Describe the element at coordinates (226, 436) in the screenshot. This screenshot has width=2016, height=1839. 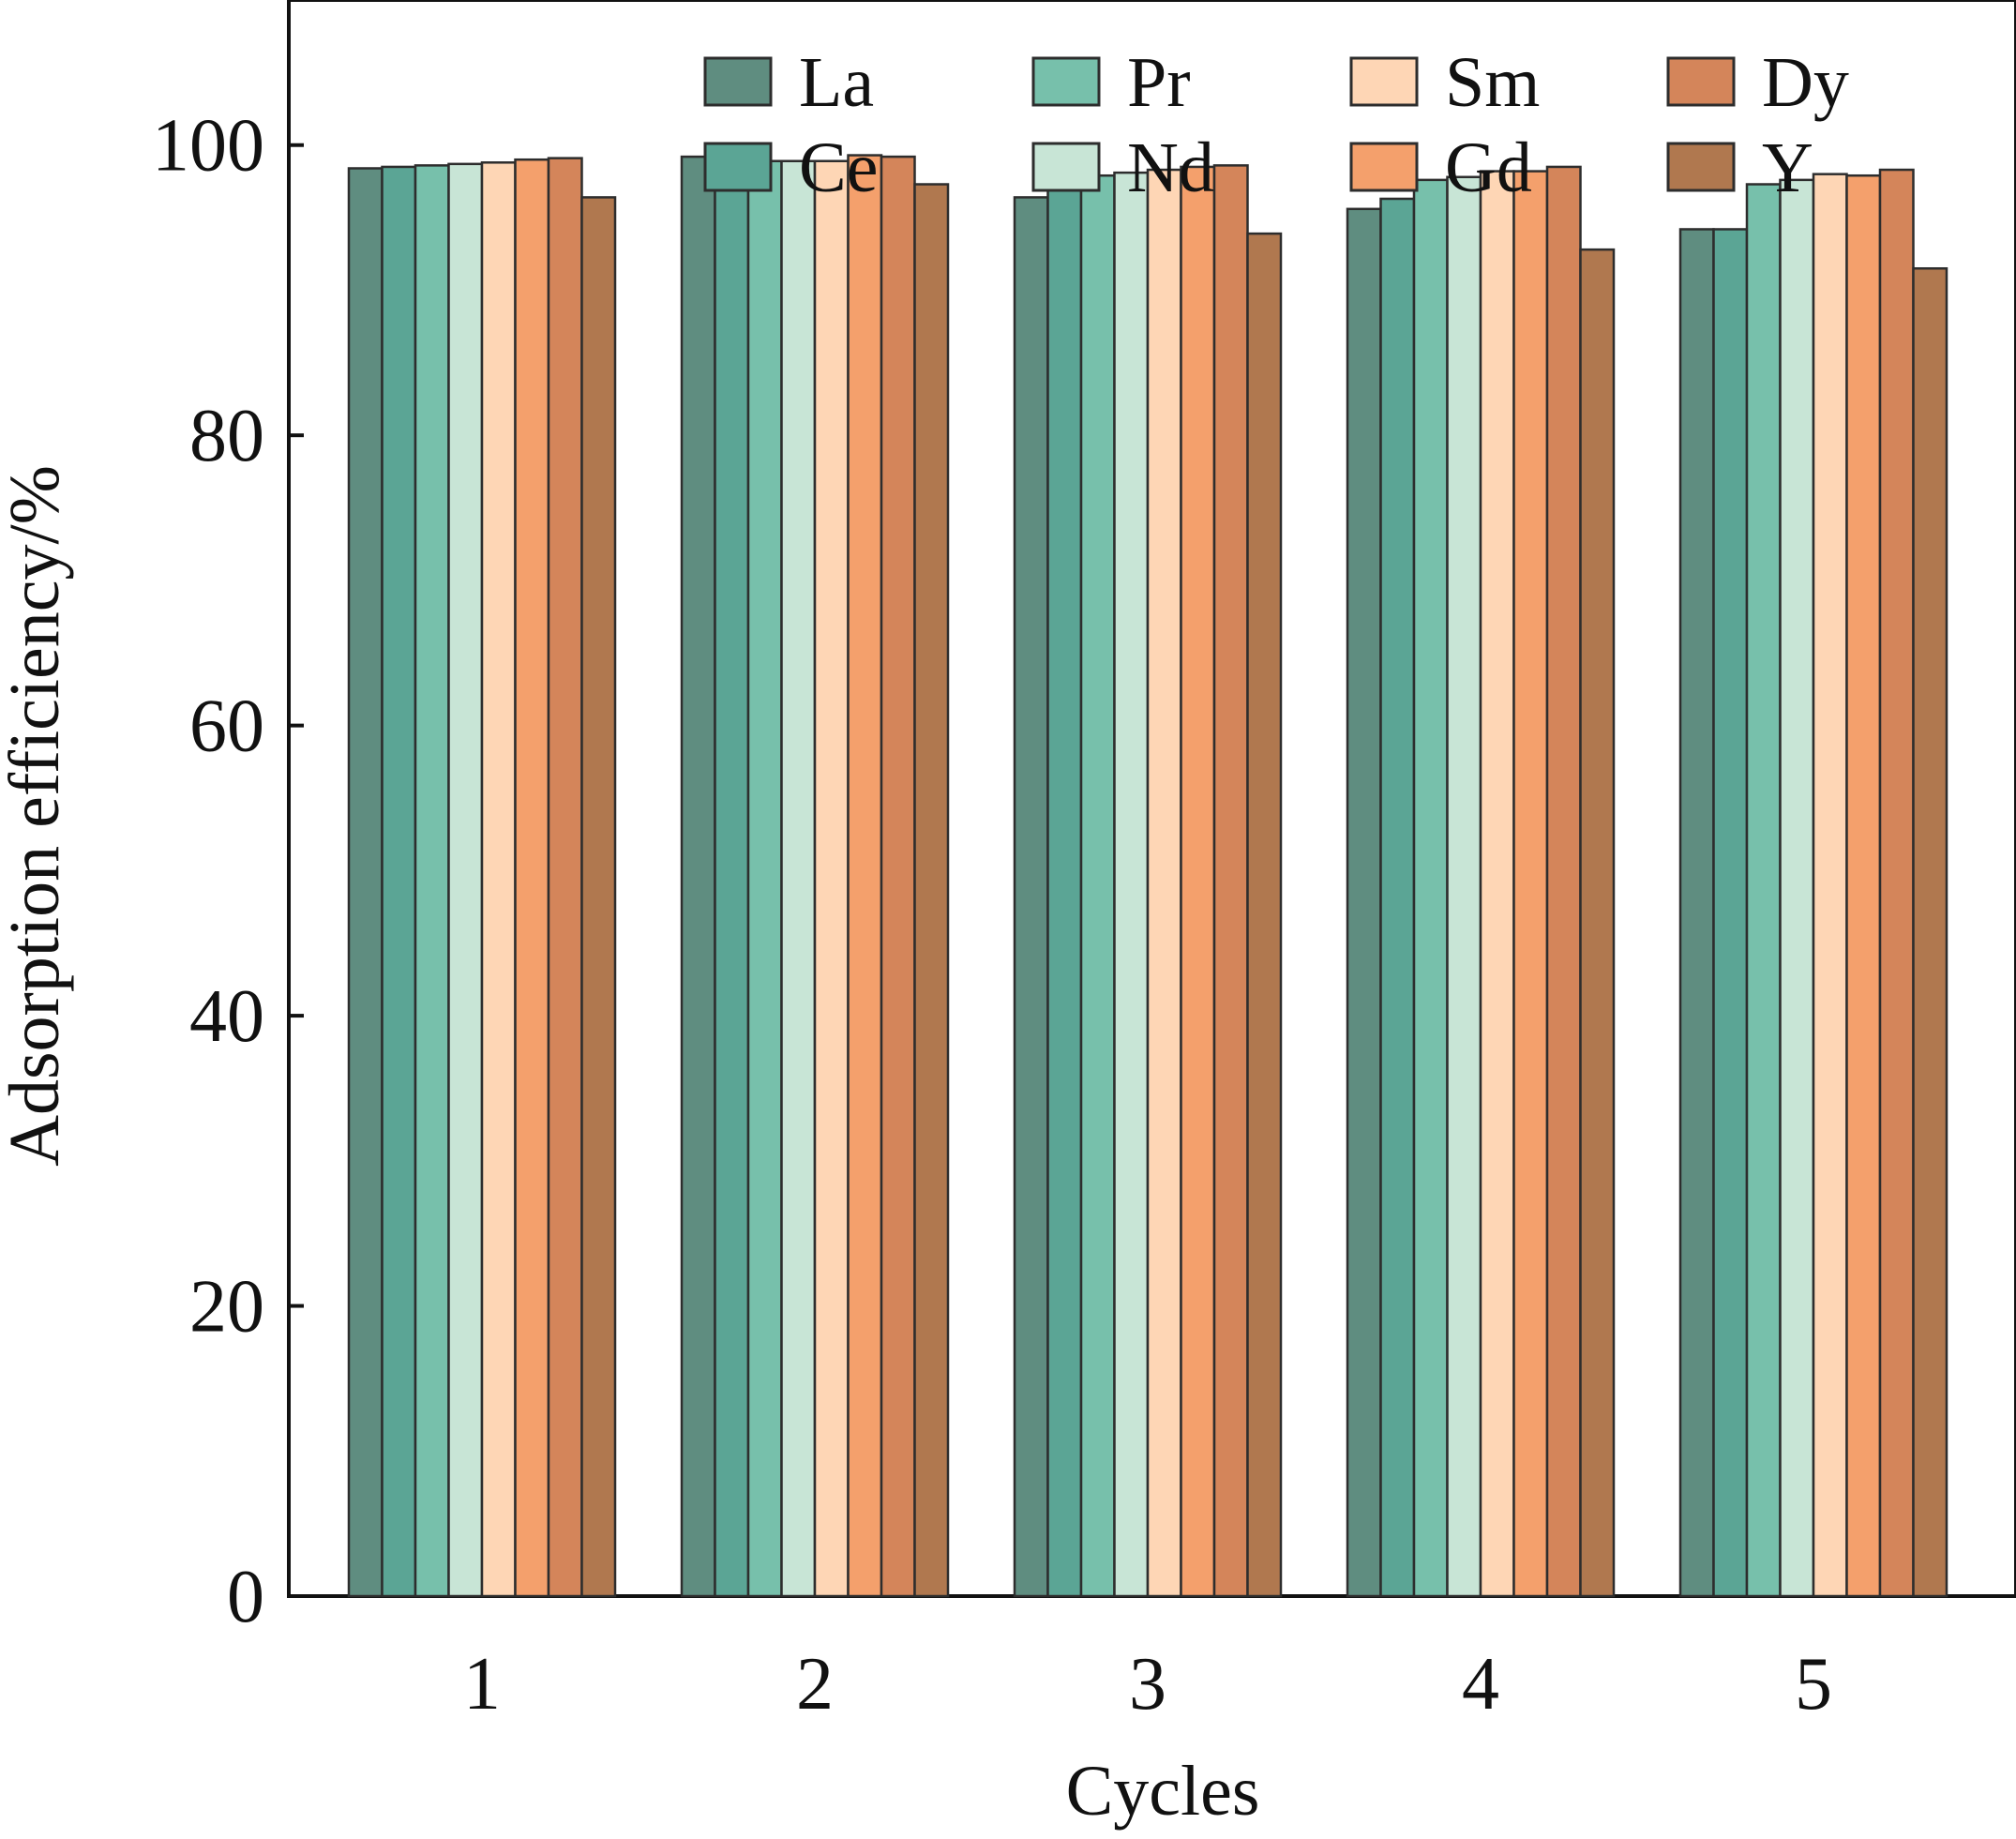
I see `y-tick-label: 80` at that location.